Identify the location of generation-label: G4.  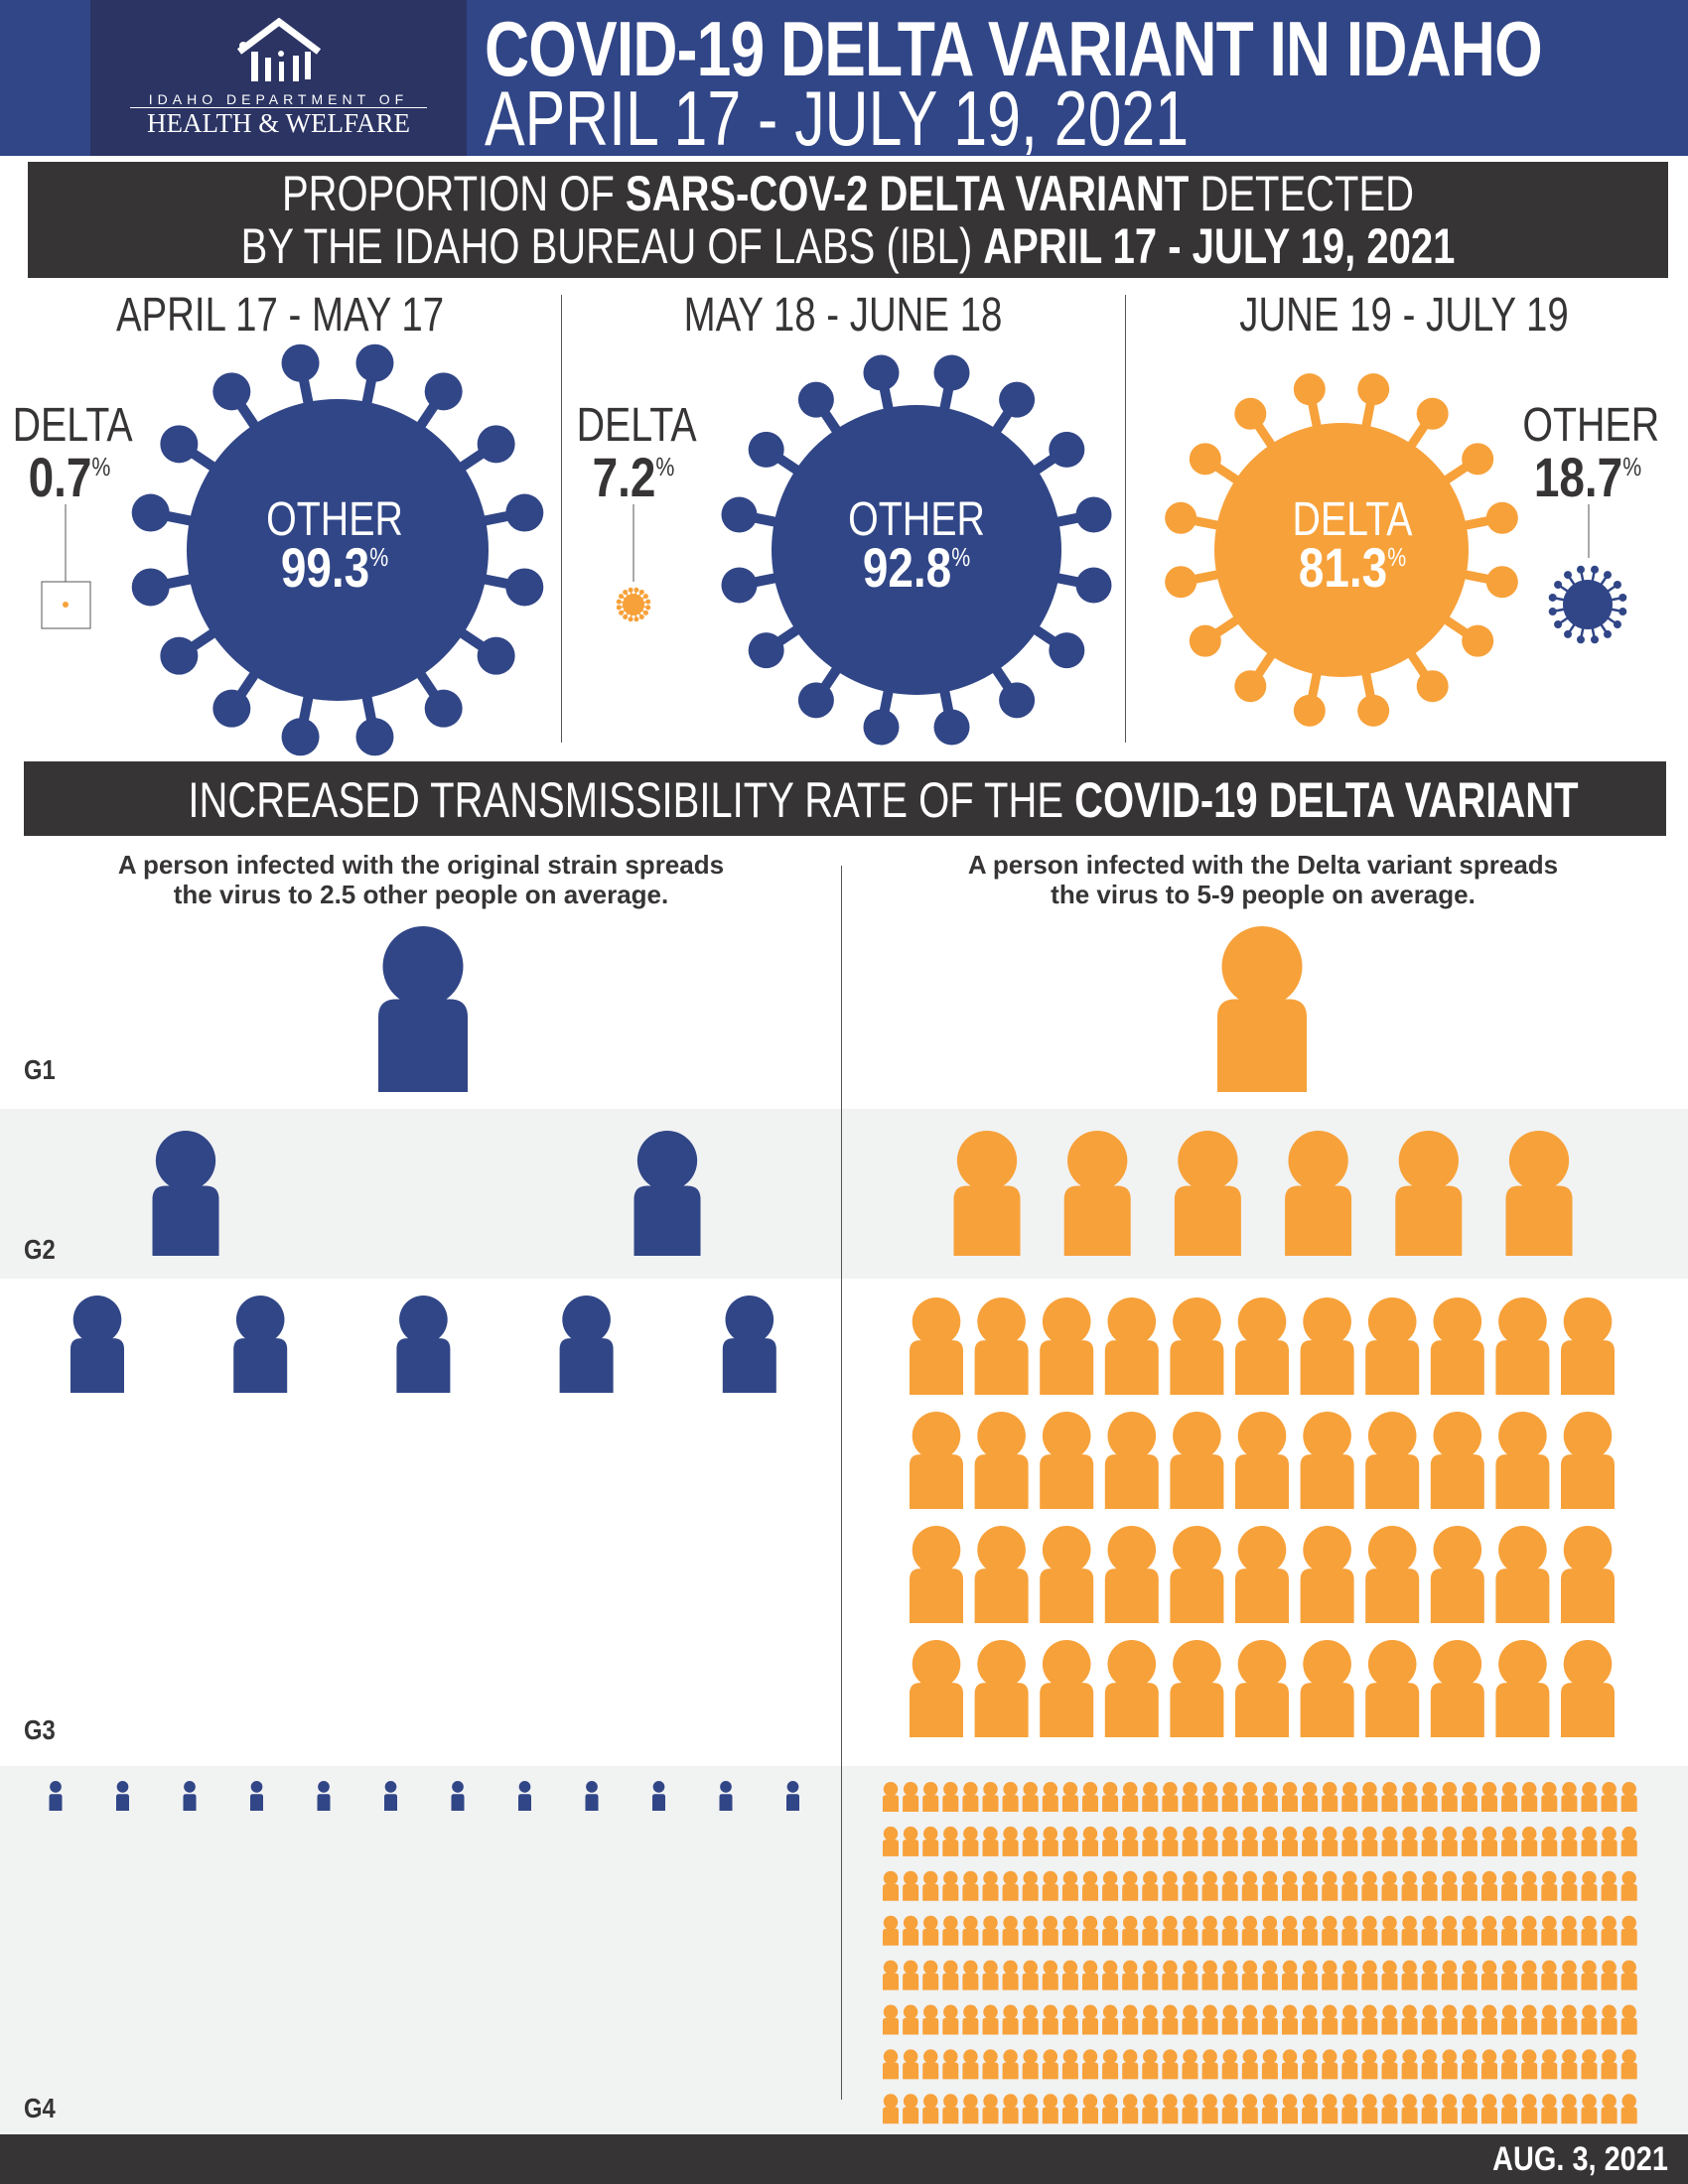
(40, 2108).